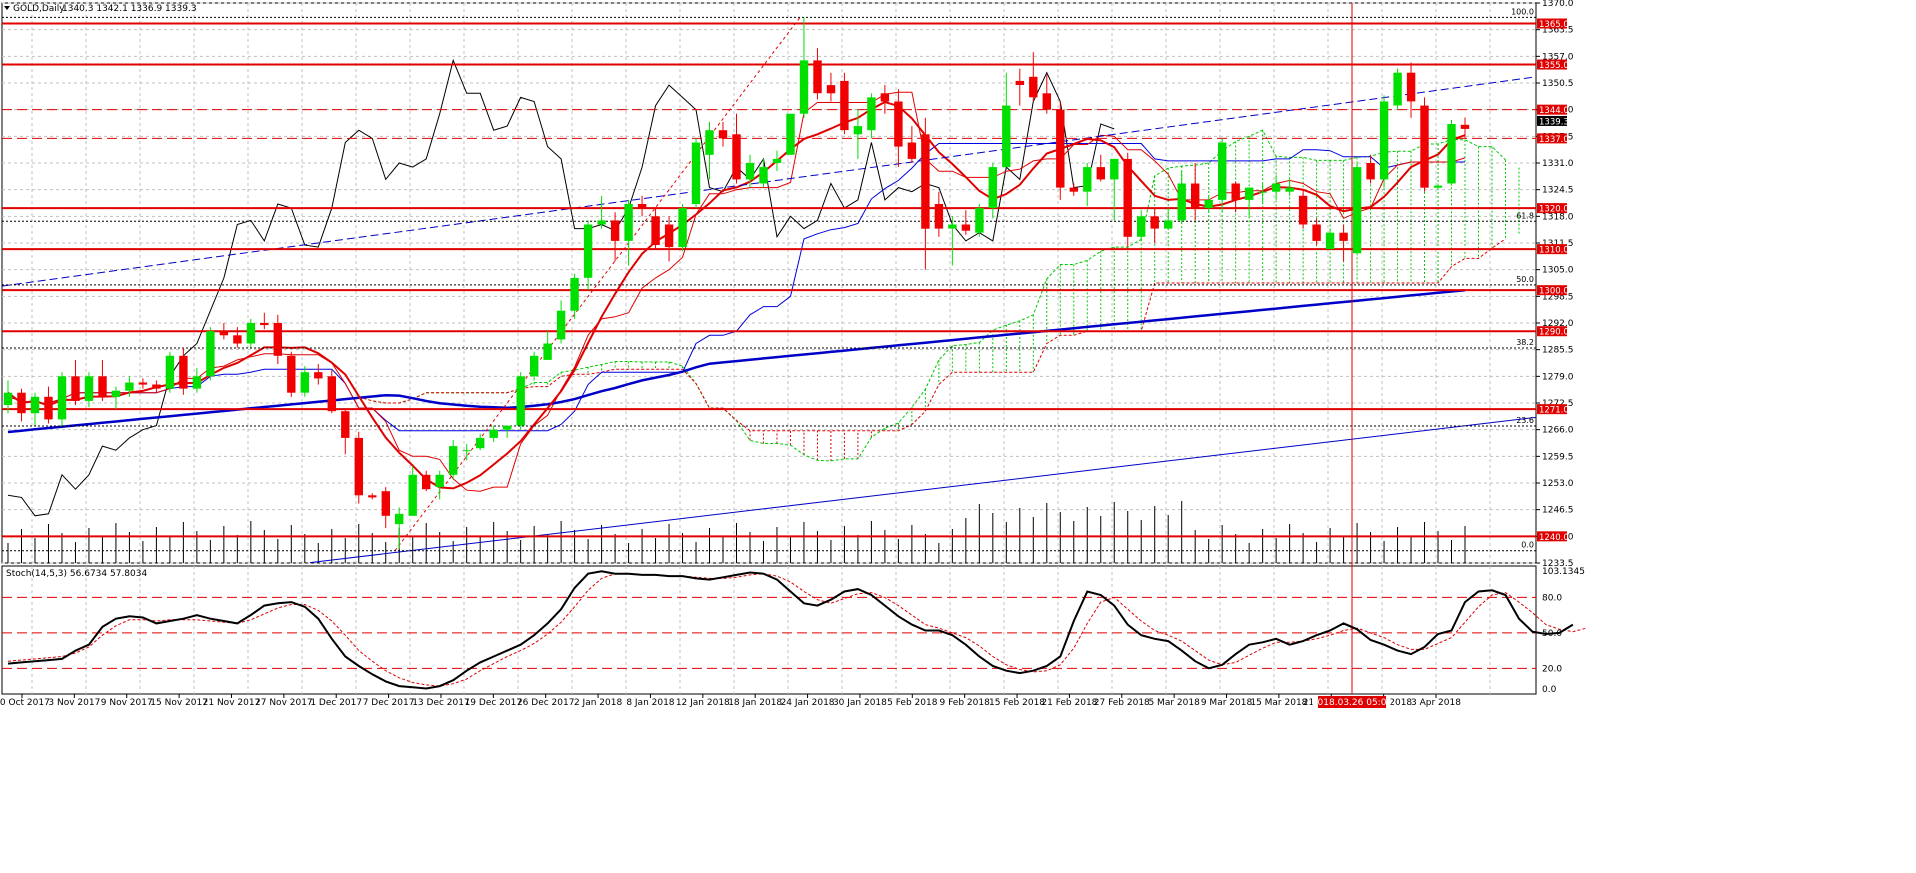  I want to click on fib-level-label: 23.6, so click(1525, 420).